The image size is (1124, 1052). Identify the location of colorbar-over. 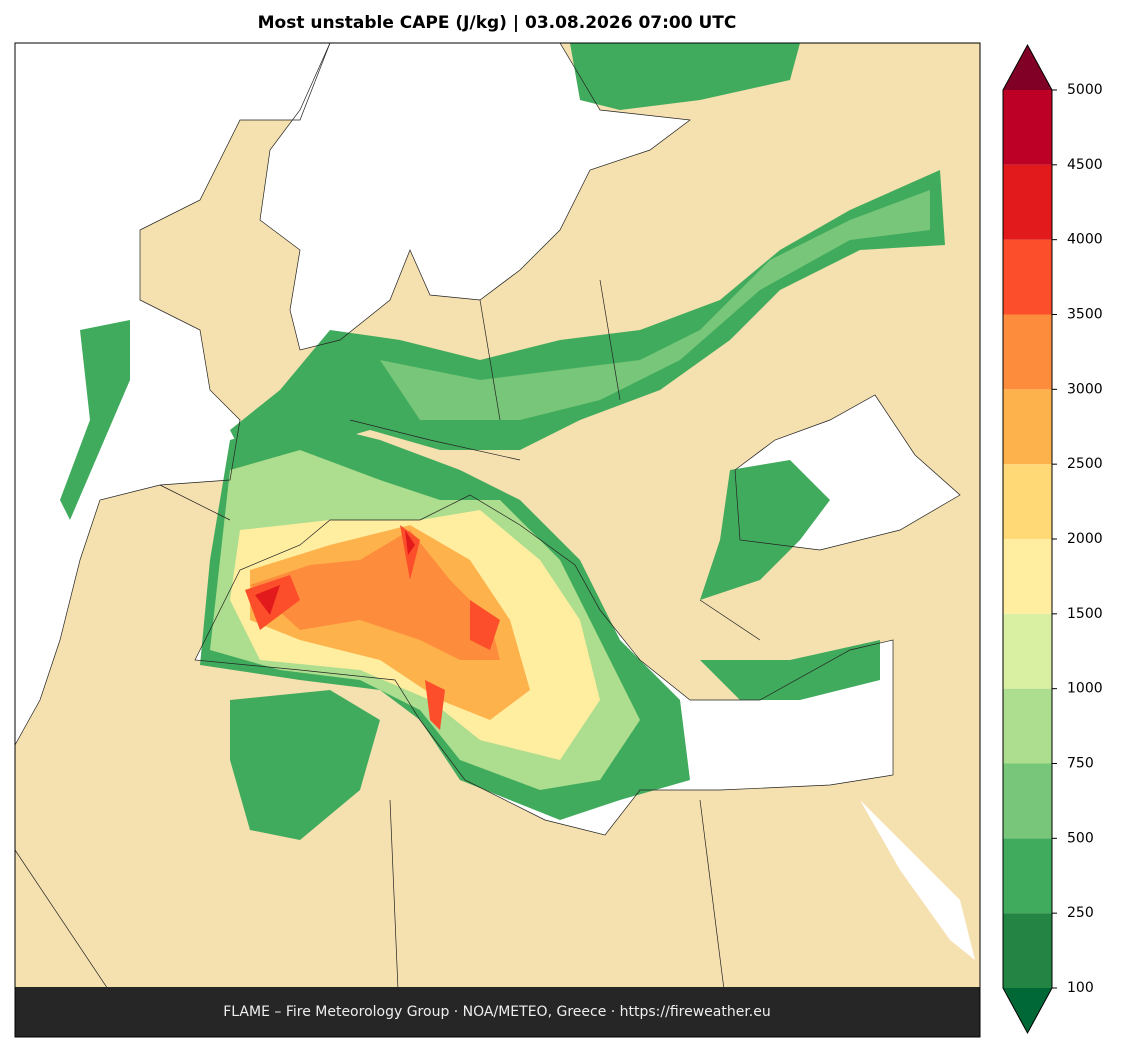
(1027, 67).